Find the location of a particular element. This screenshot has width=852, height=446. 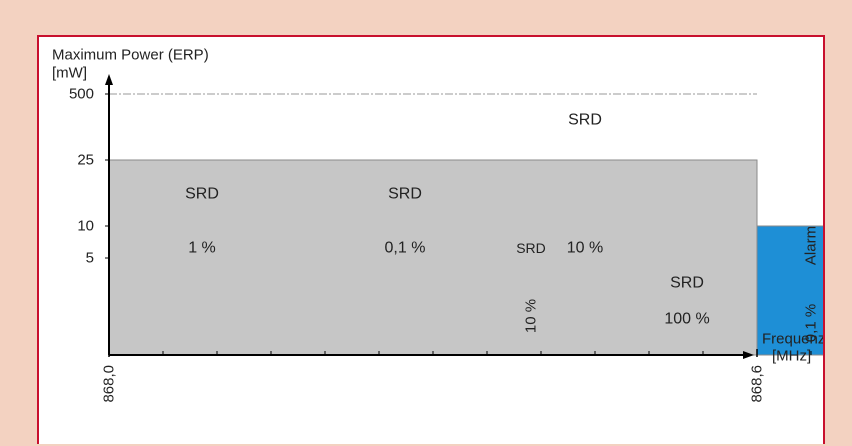

y-tick-label: 10 is located at coordinates (85, 226).